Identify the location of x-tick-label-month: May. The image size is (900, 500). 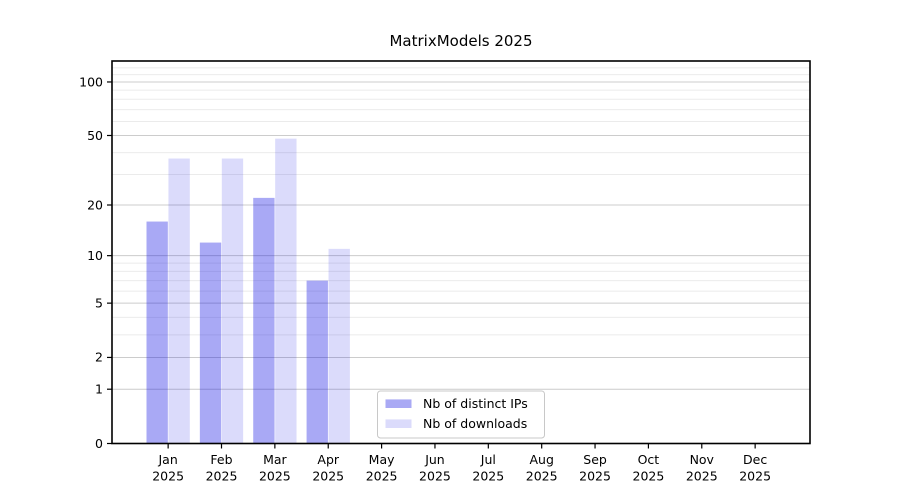
(382, 459).